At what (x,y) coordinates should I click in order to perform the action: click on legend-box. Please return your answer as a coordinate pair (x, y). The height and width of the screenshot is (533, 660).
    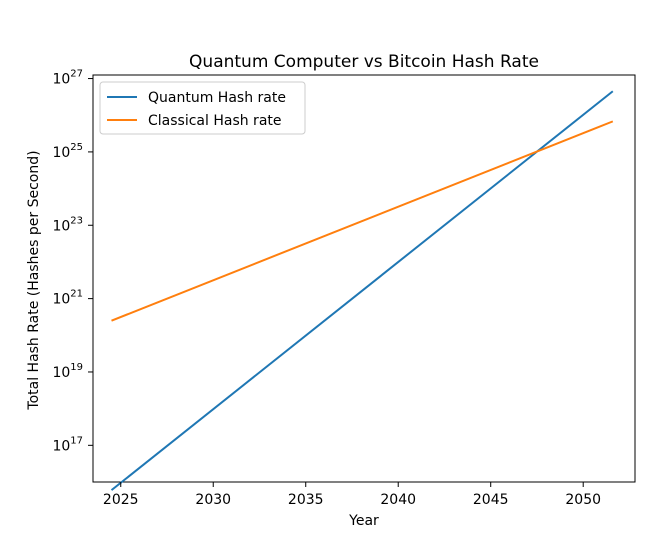
    Looking at the image, I should click on (202, 108).